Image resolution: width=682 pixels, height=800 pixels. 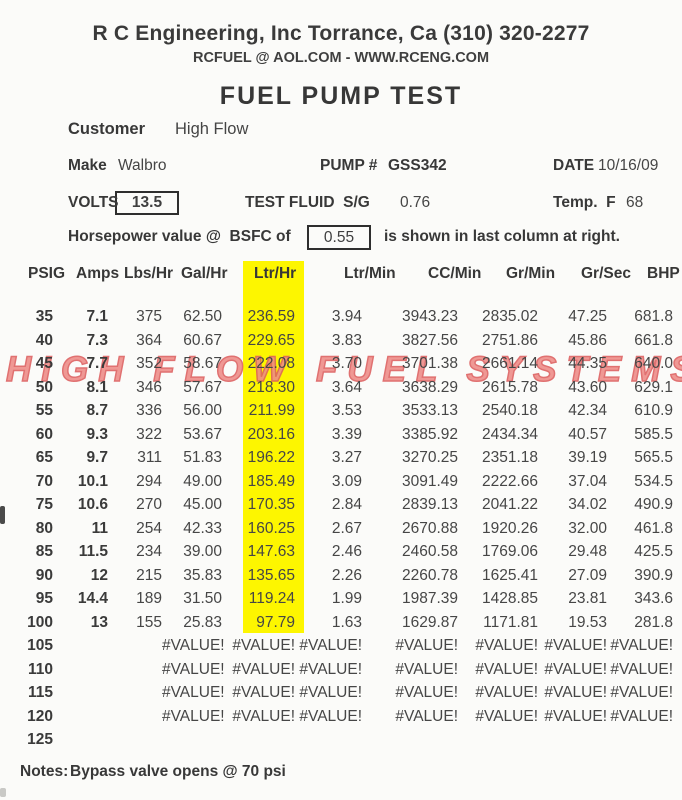 What do you see at coordinates (370, 273) in the screenshot?
I see `column-header-ltr-min: Ltr/Min` at bounding box center [370, 273].